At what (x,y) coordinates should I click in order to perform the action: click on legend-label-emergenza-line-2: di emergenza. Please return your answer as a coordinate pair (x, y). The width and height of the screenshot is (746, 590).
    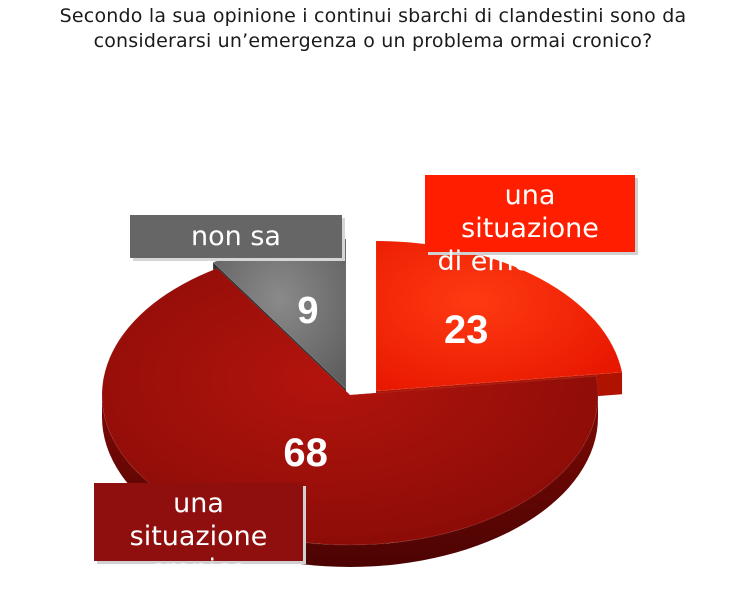
    Looking at the image, I should click on (530, 261).